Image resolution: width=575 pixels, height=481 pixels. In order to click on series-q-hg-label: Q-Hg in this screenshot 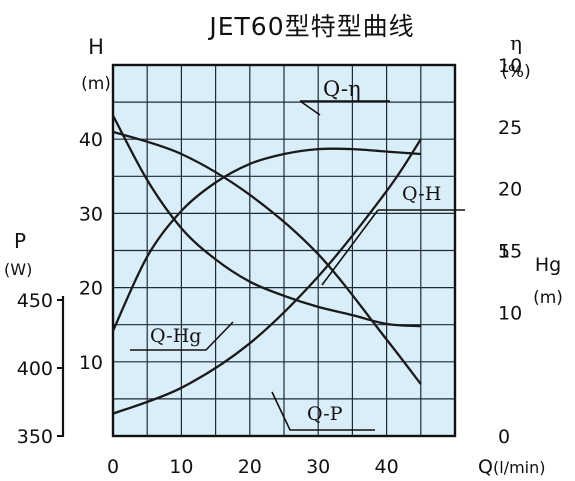, I will do `click(175, 336)`.